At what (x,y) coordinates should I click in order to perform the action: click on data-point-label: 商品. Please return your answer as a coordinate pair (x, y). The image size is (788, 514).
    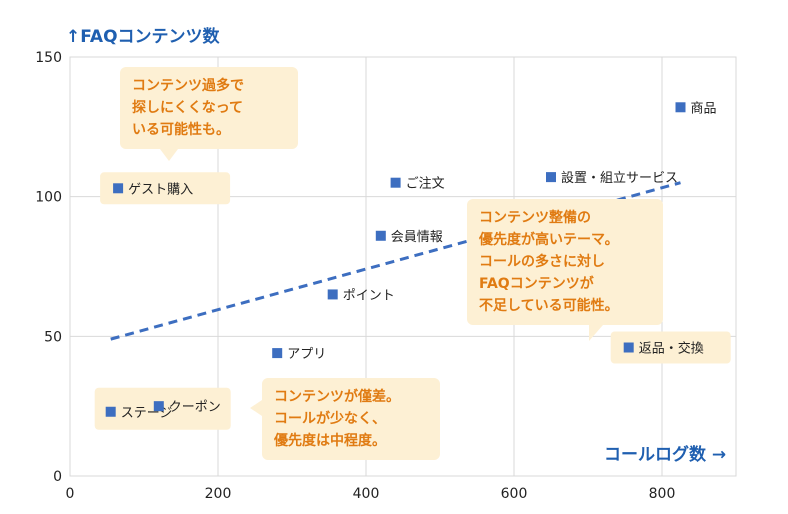
    Looking at the image, I should click on (704, 108).